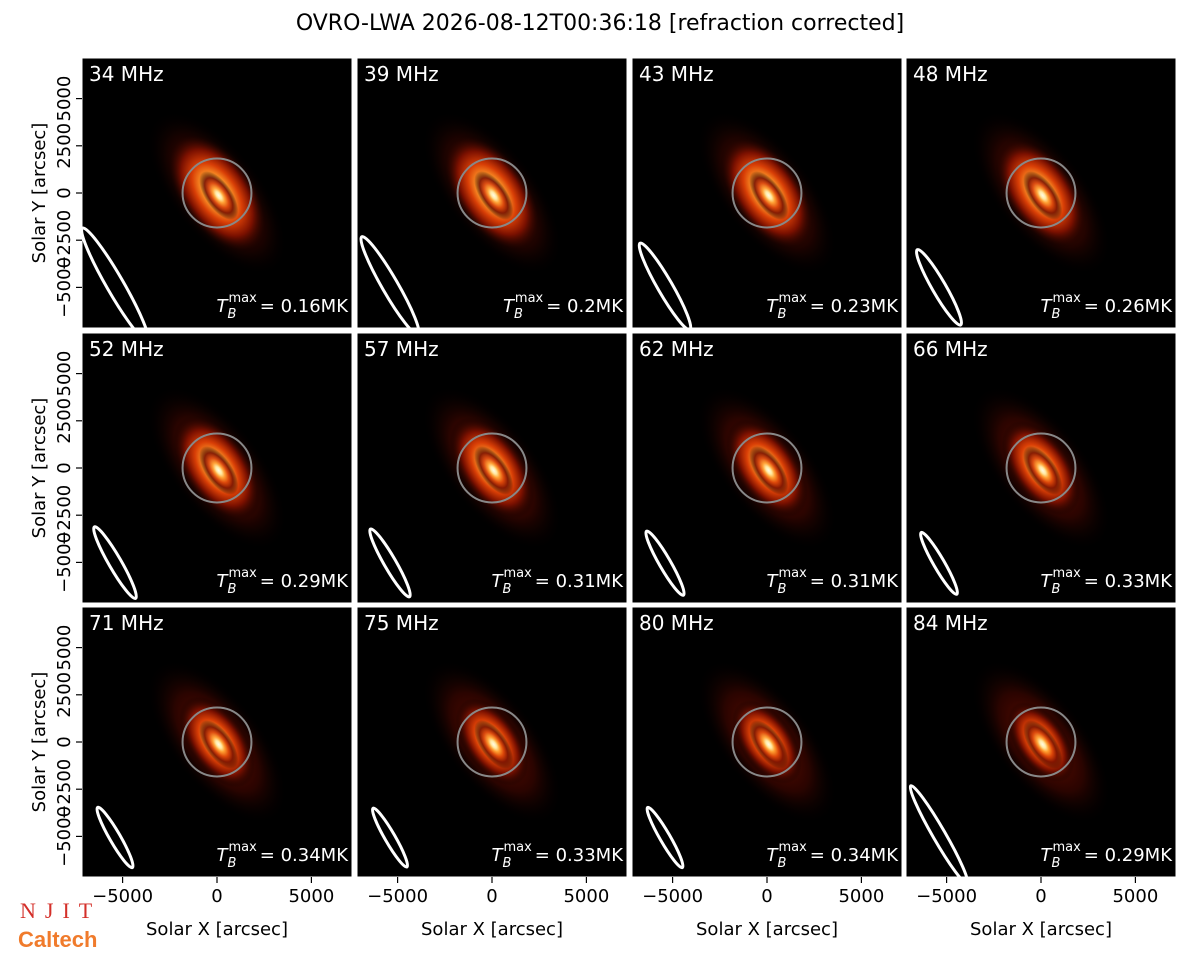  Describe the element at coordinates (950, 349) in the screenshot. I see `panel-label: 66 MHz` at that location.